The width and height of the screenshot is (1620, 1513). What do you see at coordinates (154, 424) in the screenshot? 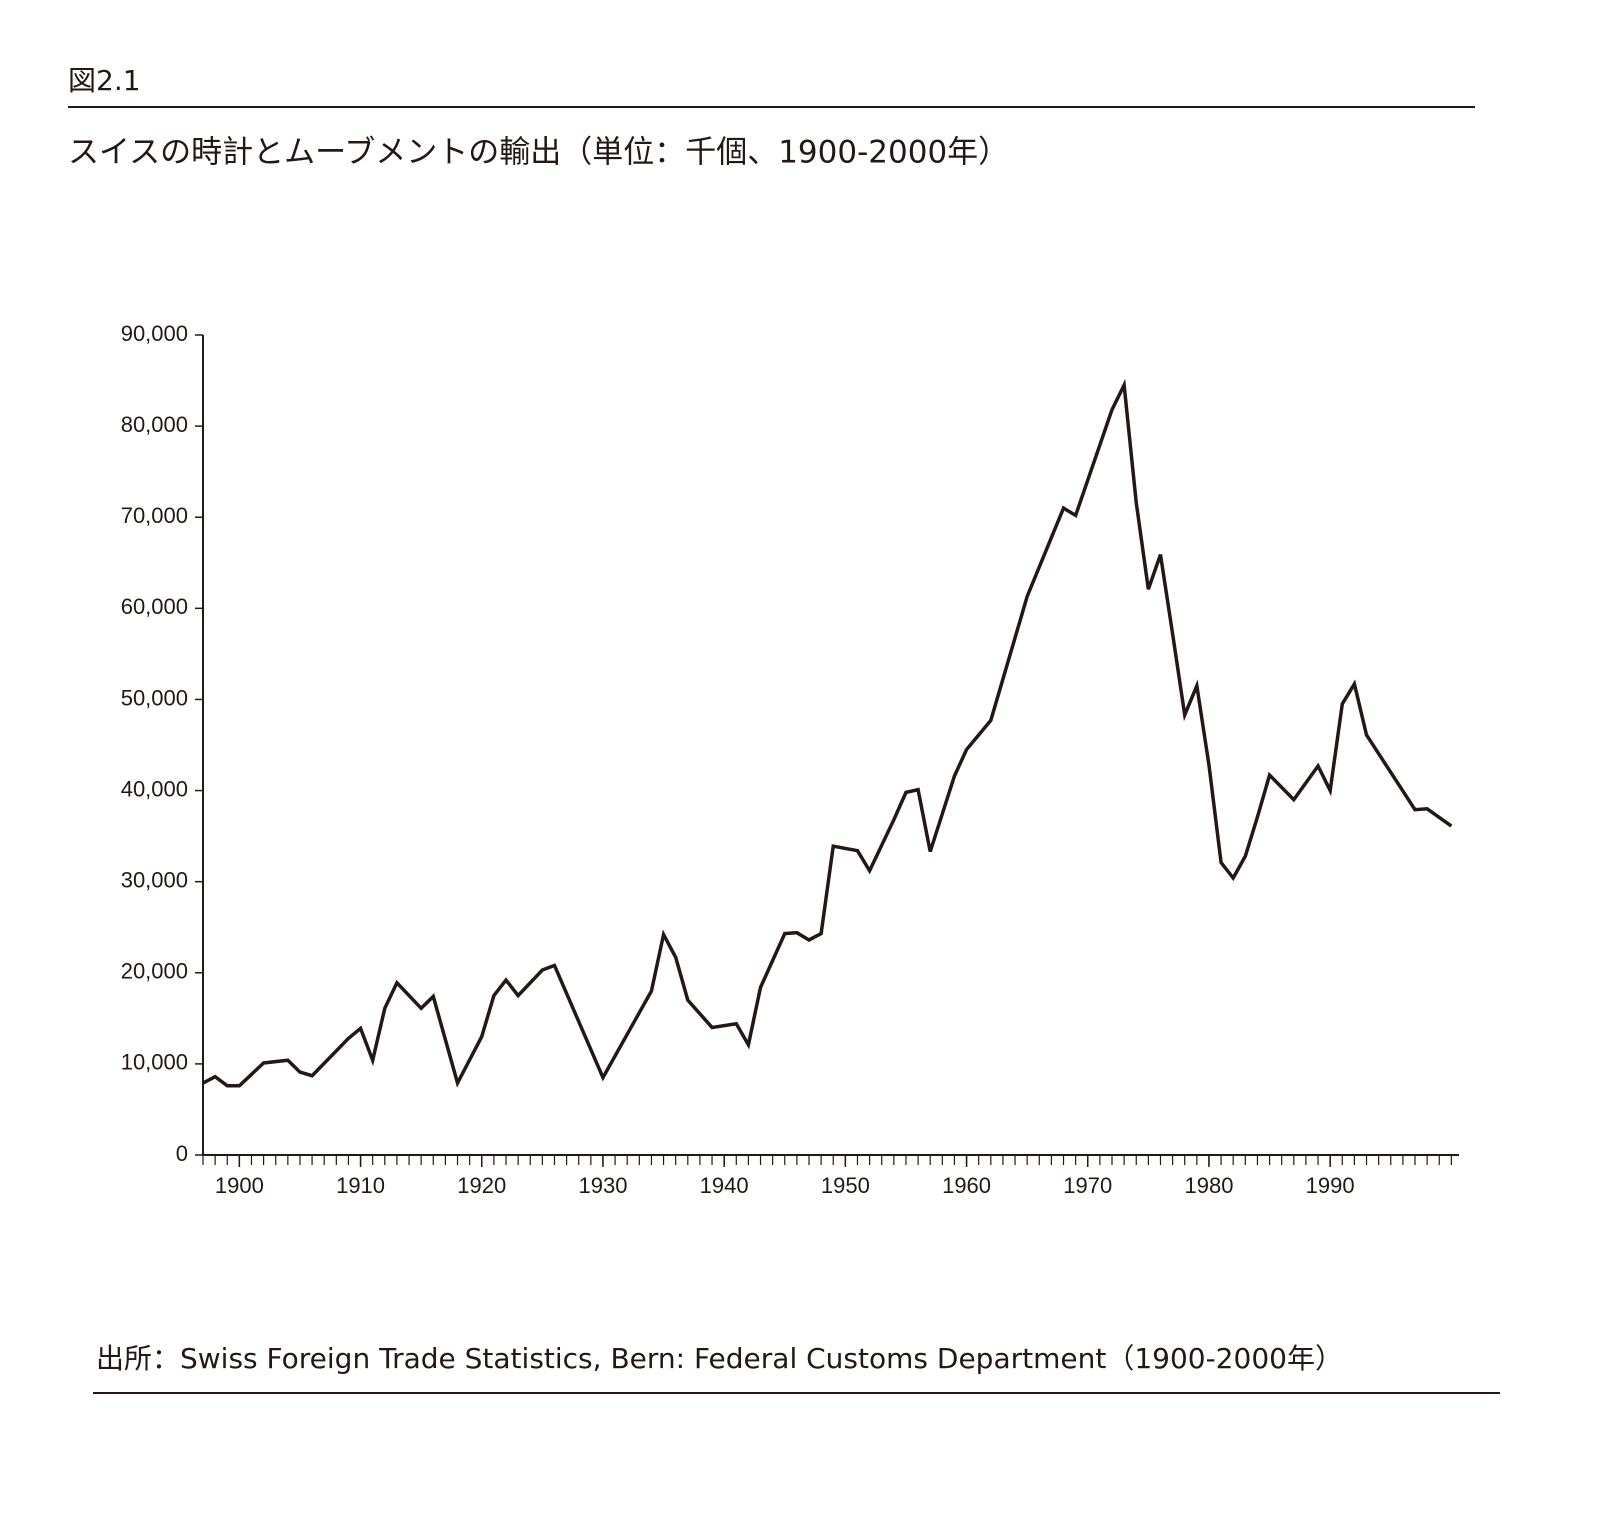
I see `y-tick-label: 80,000` at bounding box center [154, 424].